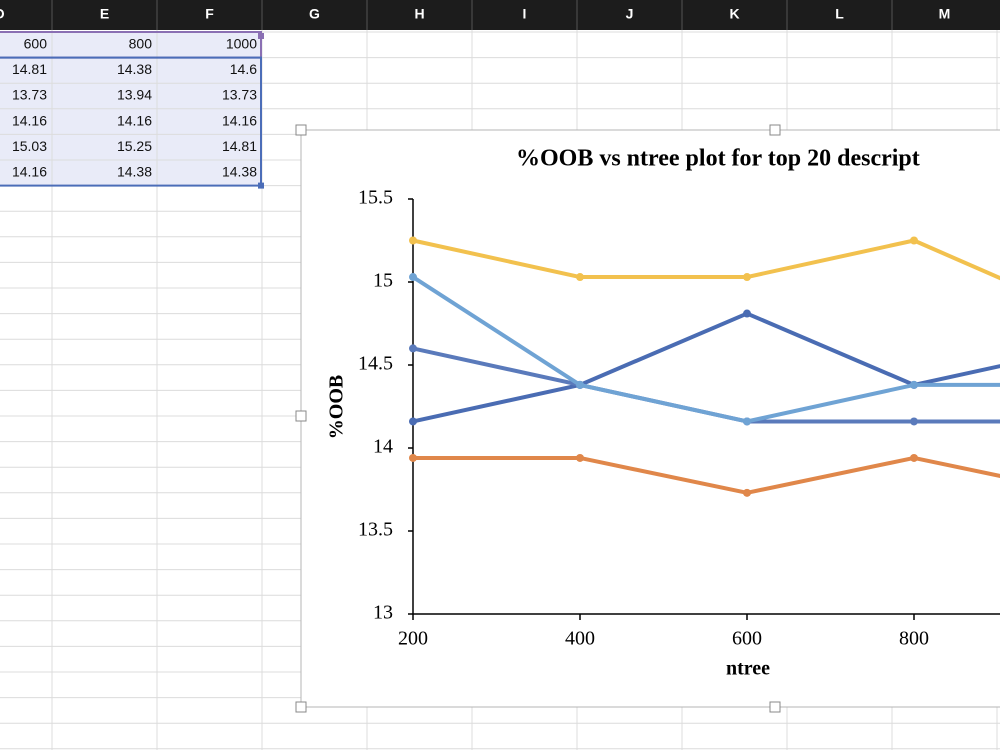 Image resolution: width=1000 pixels, height=750 pixels. Describe the element at coordinates (375, 364) in the screenshot. I see `y-tick-label: 14.5` at that location.